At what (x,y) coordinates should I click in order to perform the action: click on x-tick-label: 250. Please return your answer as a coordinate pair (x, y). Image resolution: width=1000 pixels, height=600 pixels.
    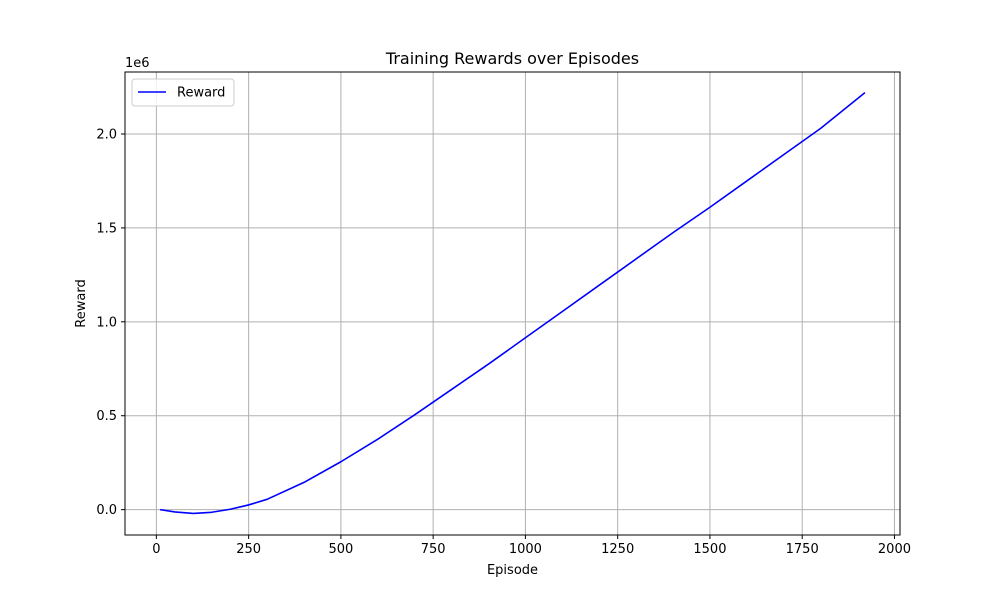
    Looking at the image, I should click on (248, 549).